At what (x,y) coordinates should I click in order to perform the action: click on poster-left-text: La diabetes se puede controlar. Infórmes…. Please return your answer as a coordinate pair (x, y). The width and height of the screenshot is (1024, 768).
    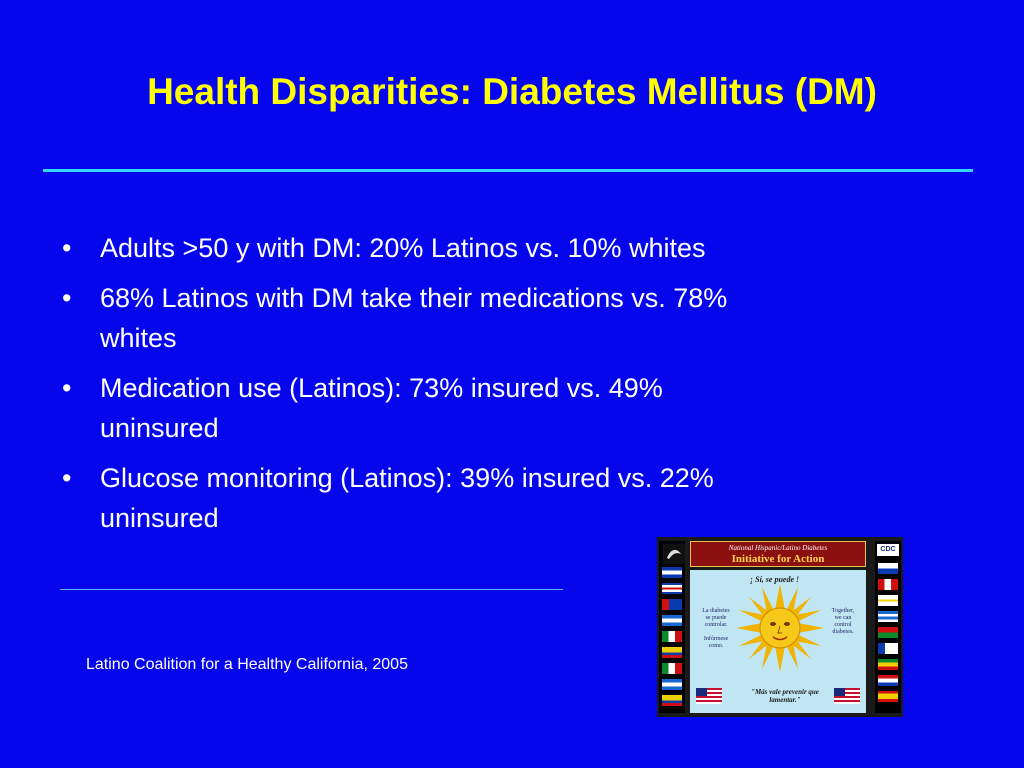
    Looking at the image, I should click on (716, 629).